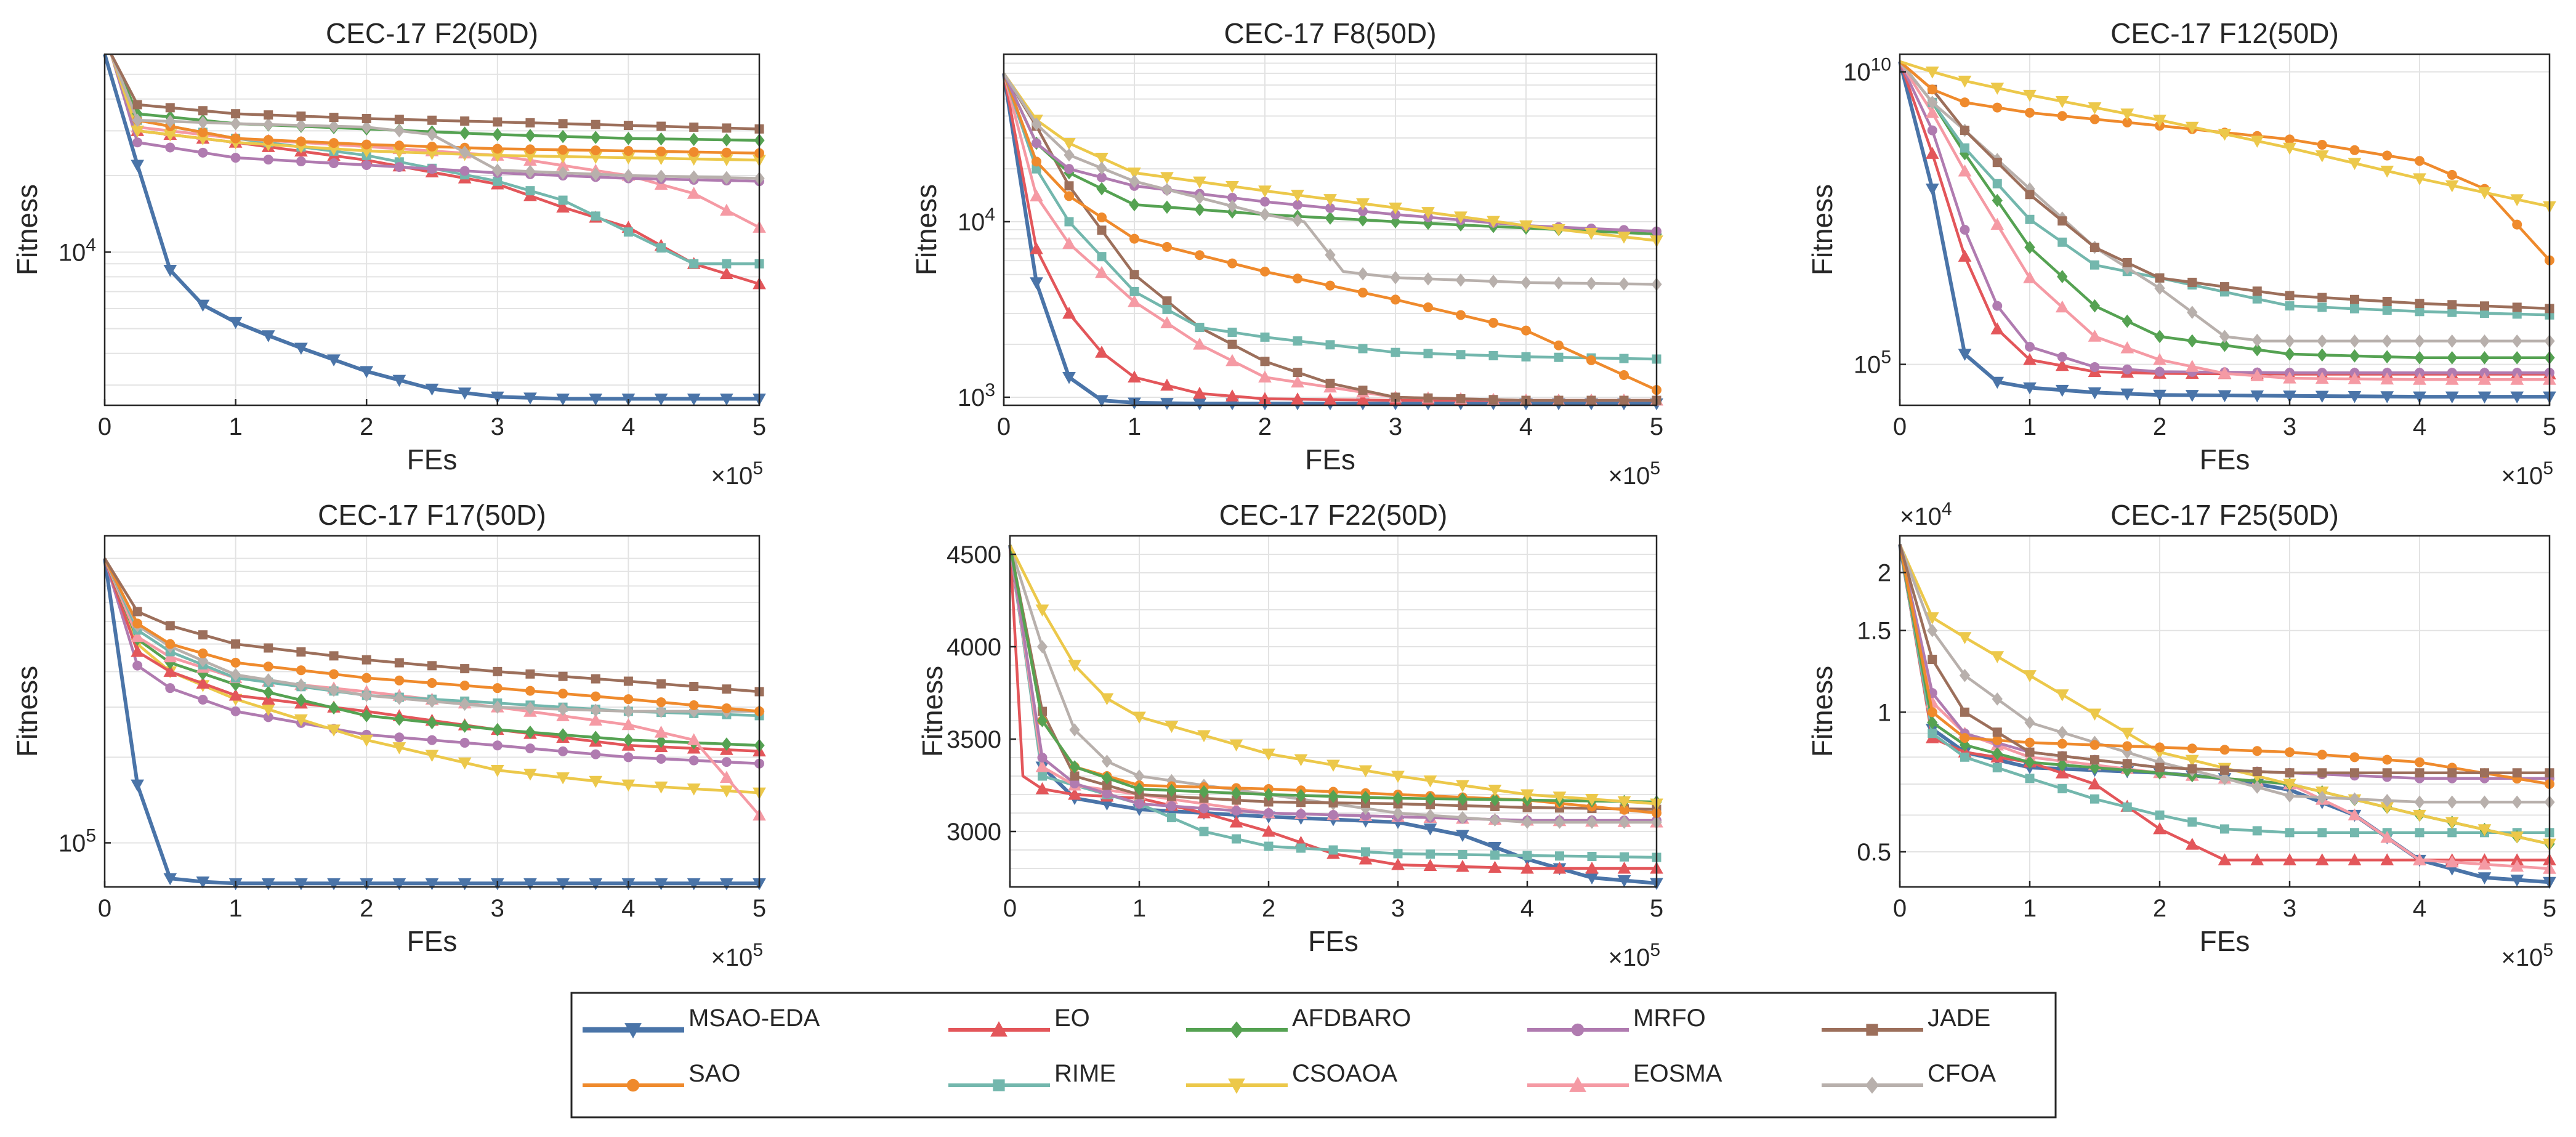 This screenshot has height=1137, width=2576. I want to click on x-tick-label: 3, so click(1398, 908).